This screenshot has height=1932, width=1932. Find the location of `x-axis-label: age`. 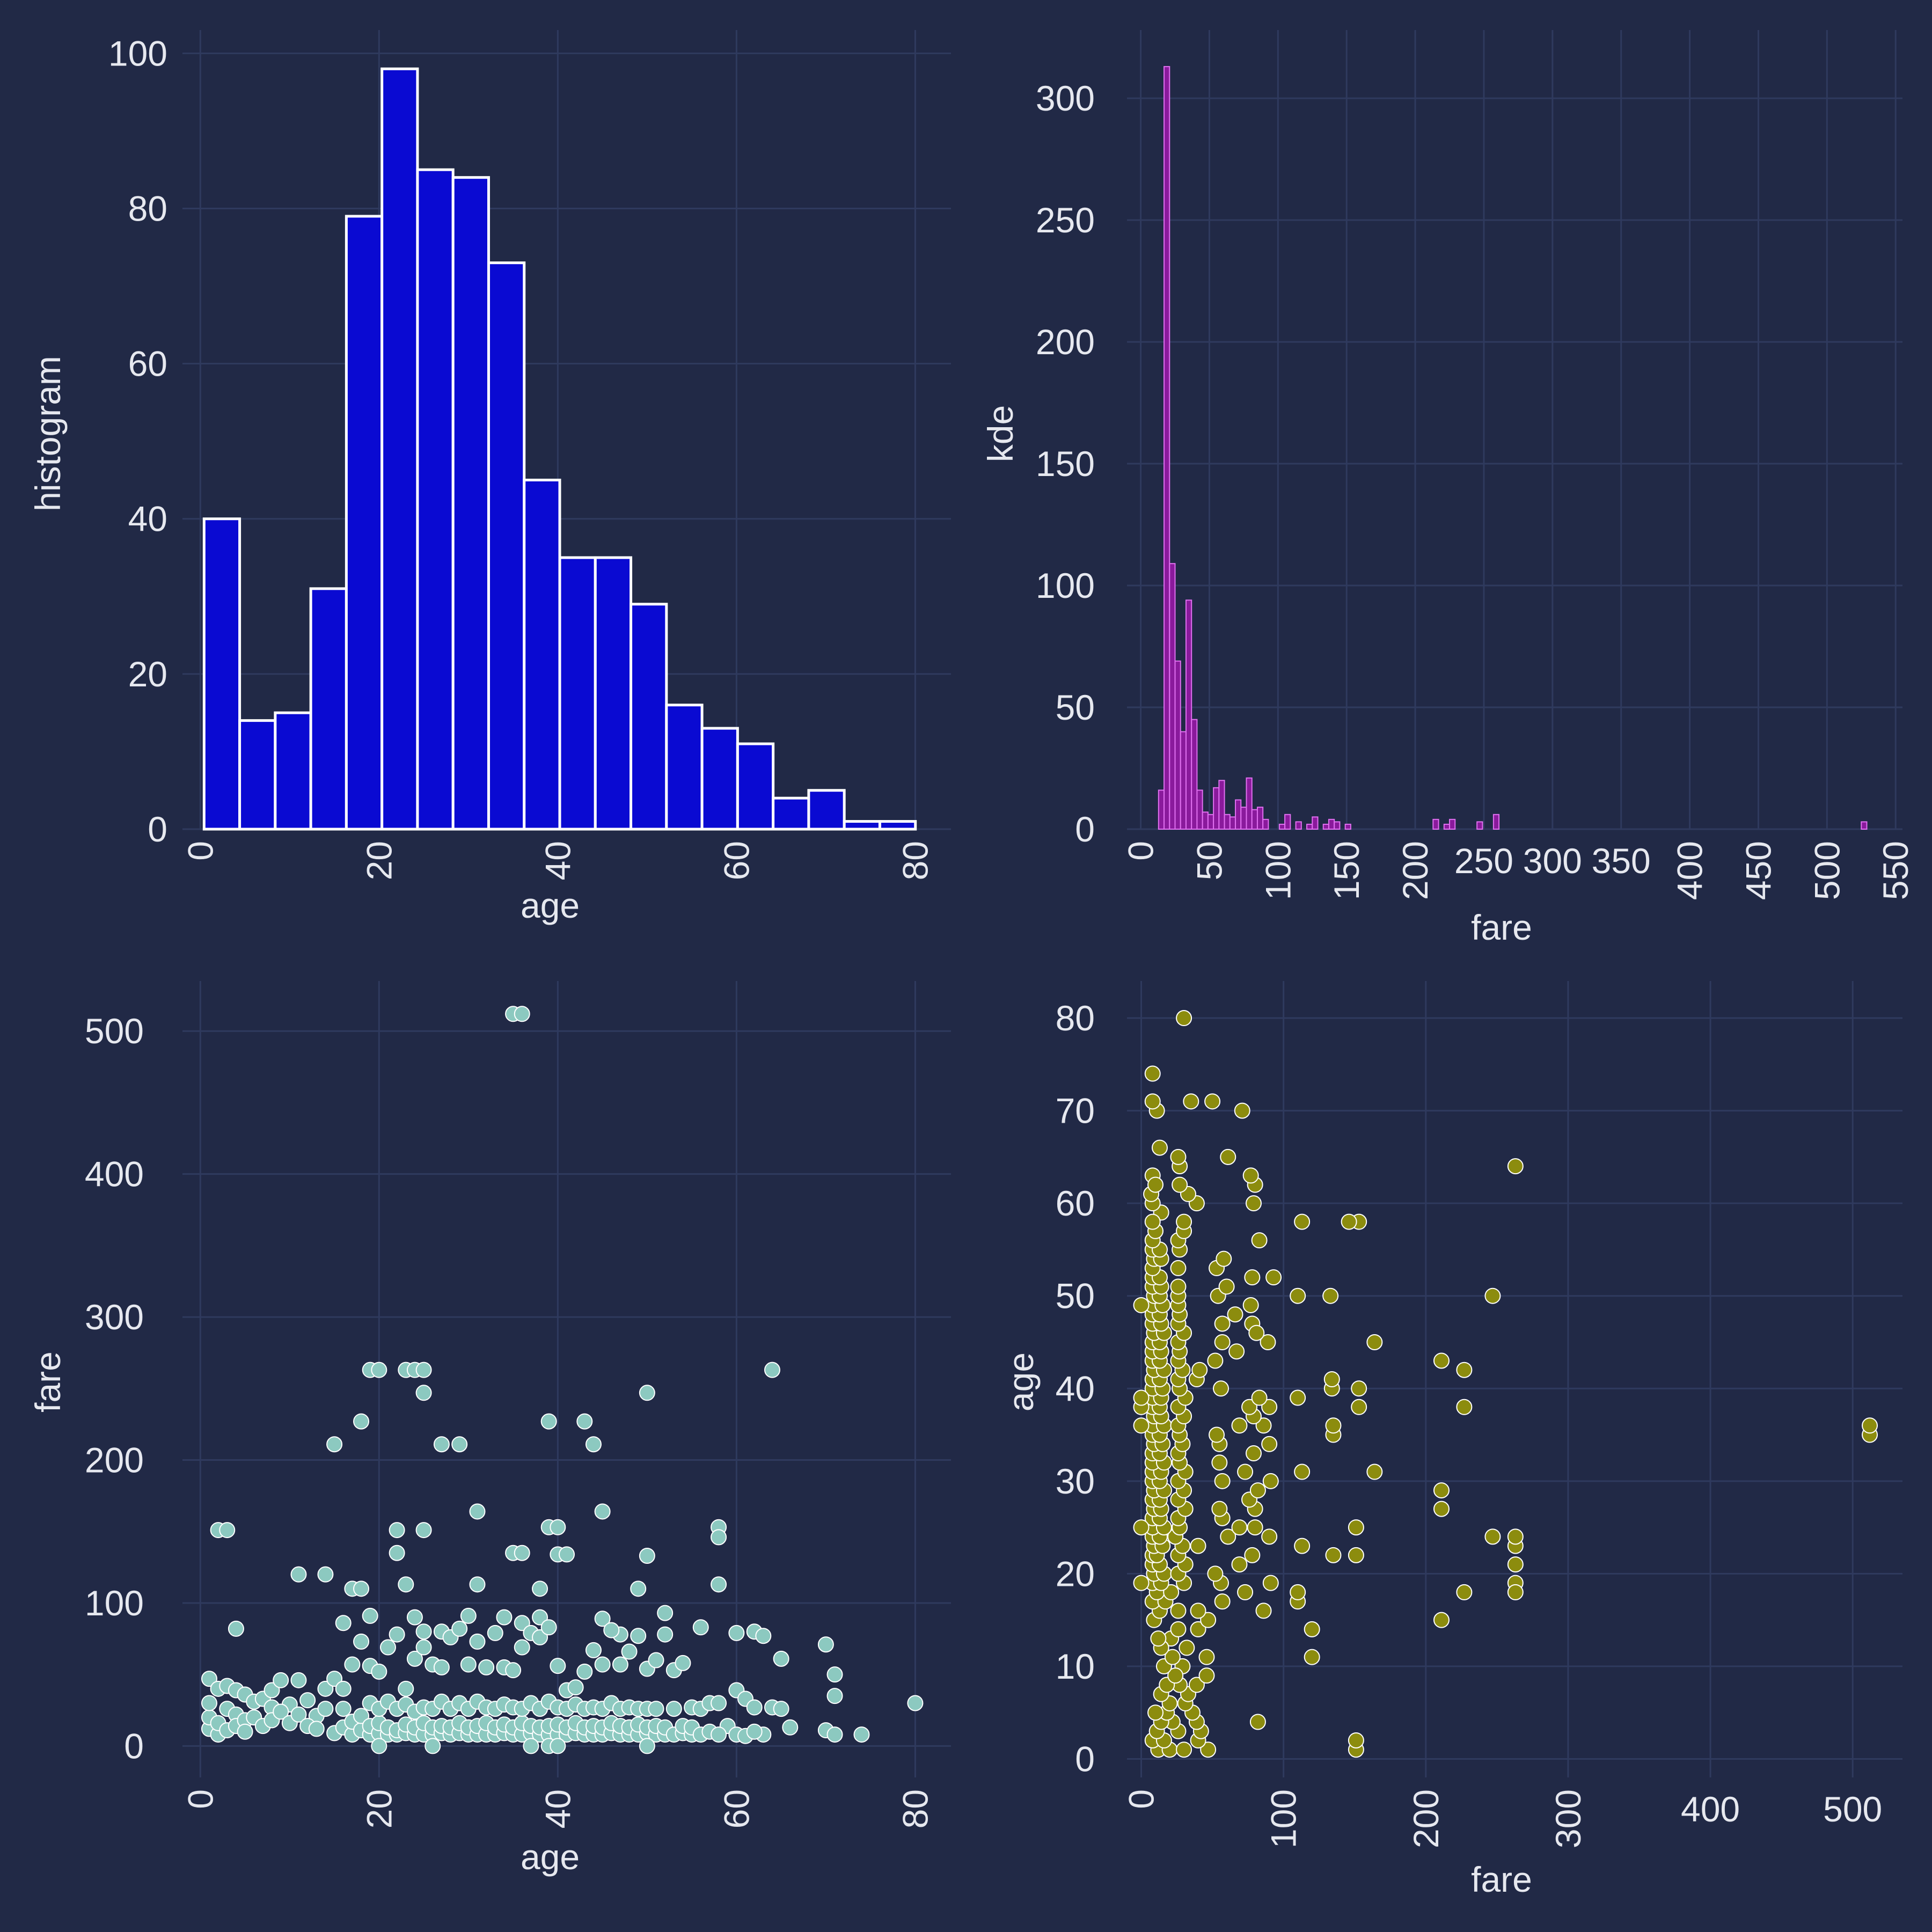

x-axis-label: age is located at coordinates (550, 1857).